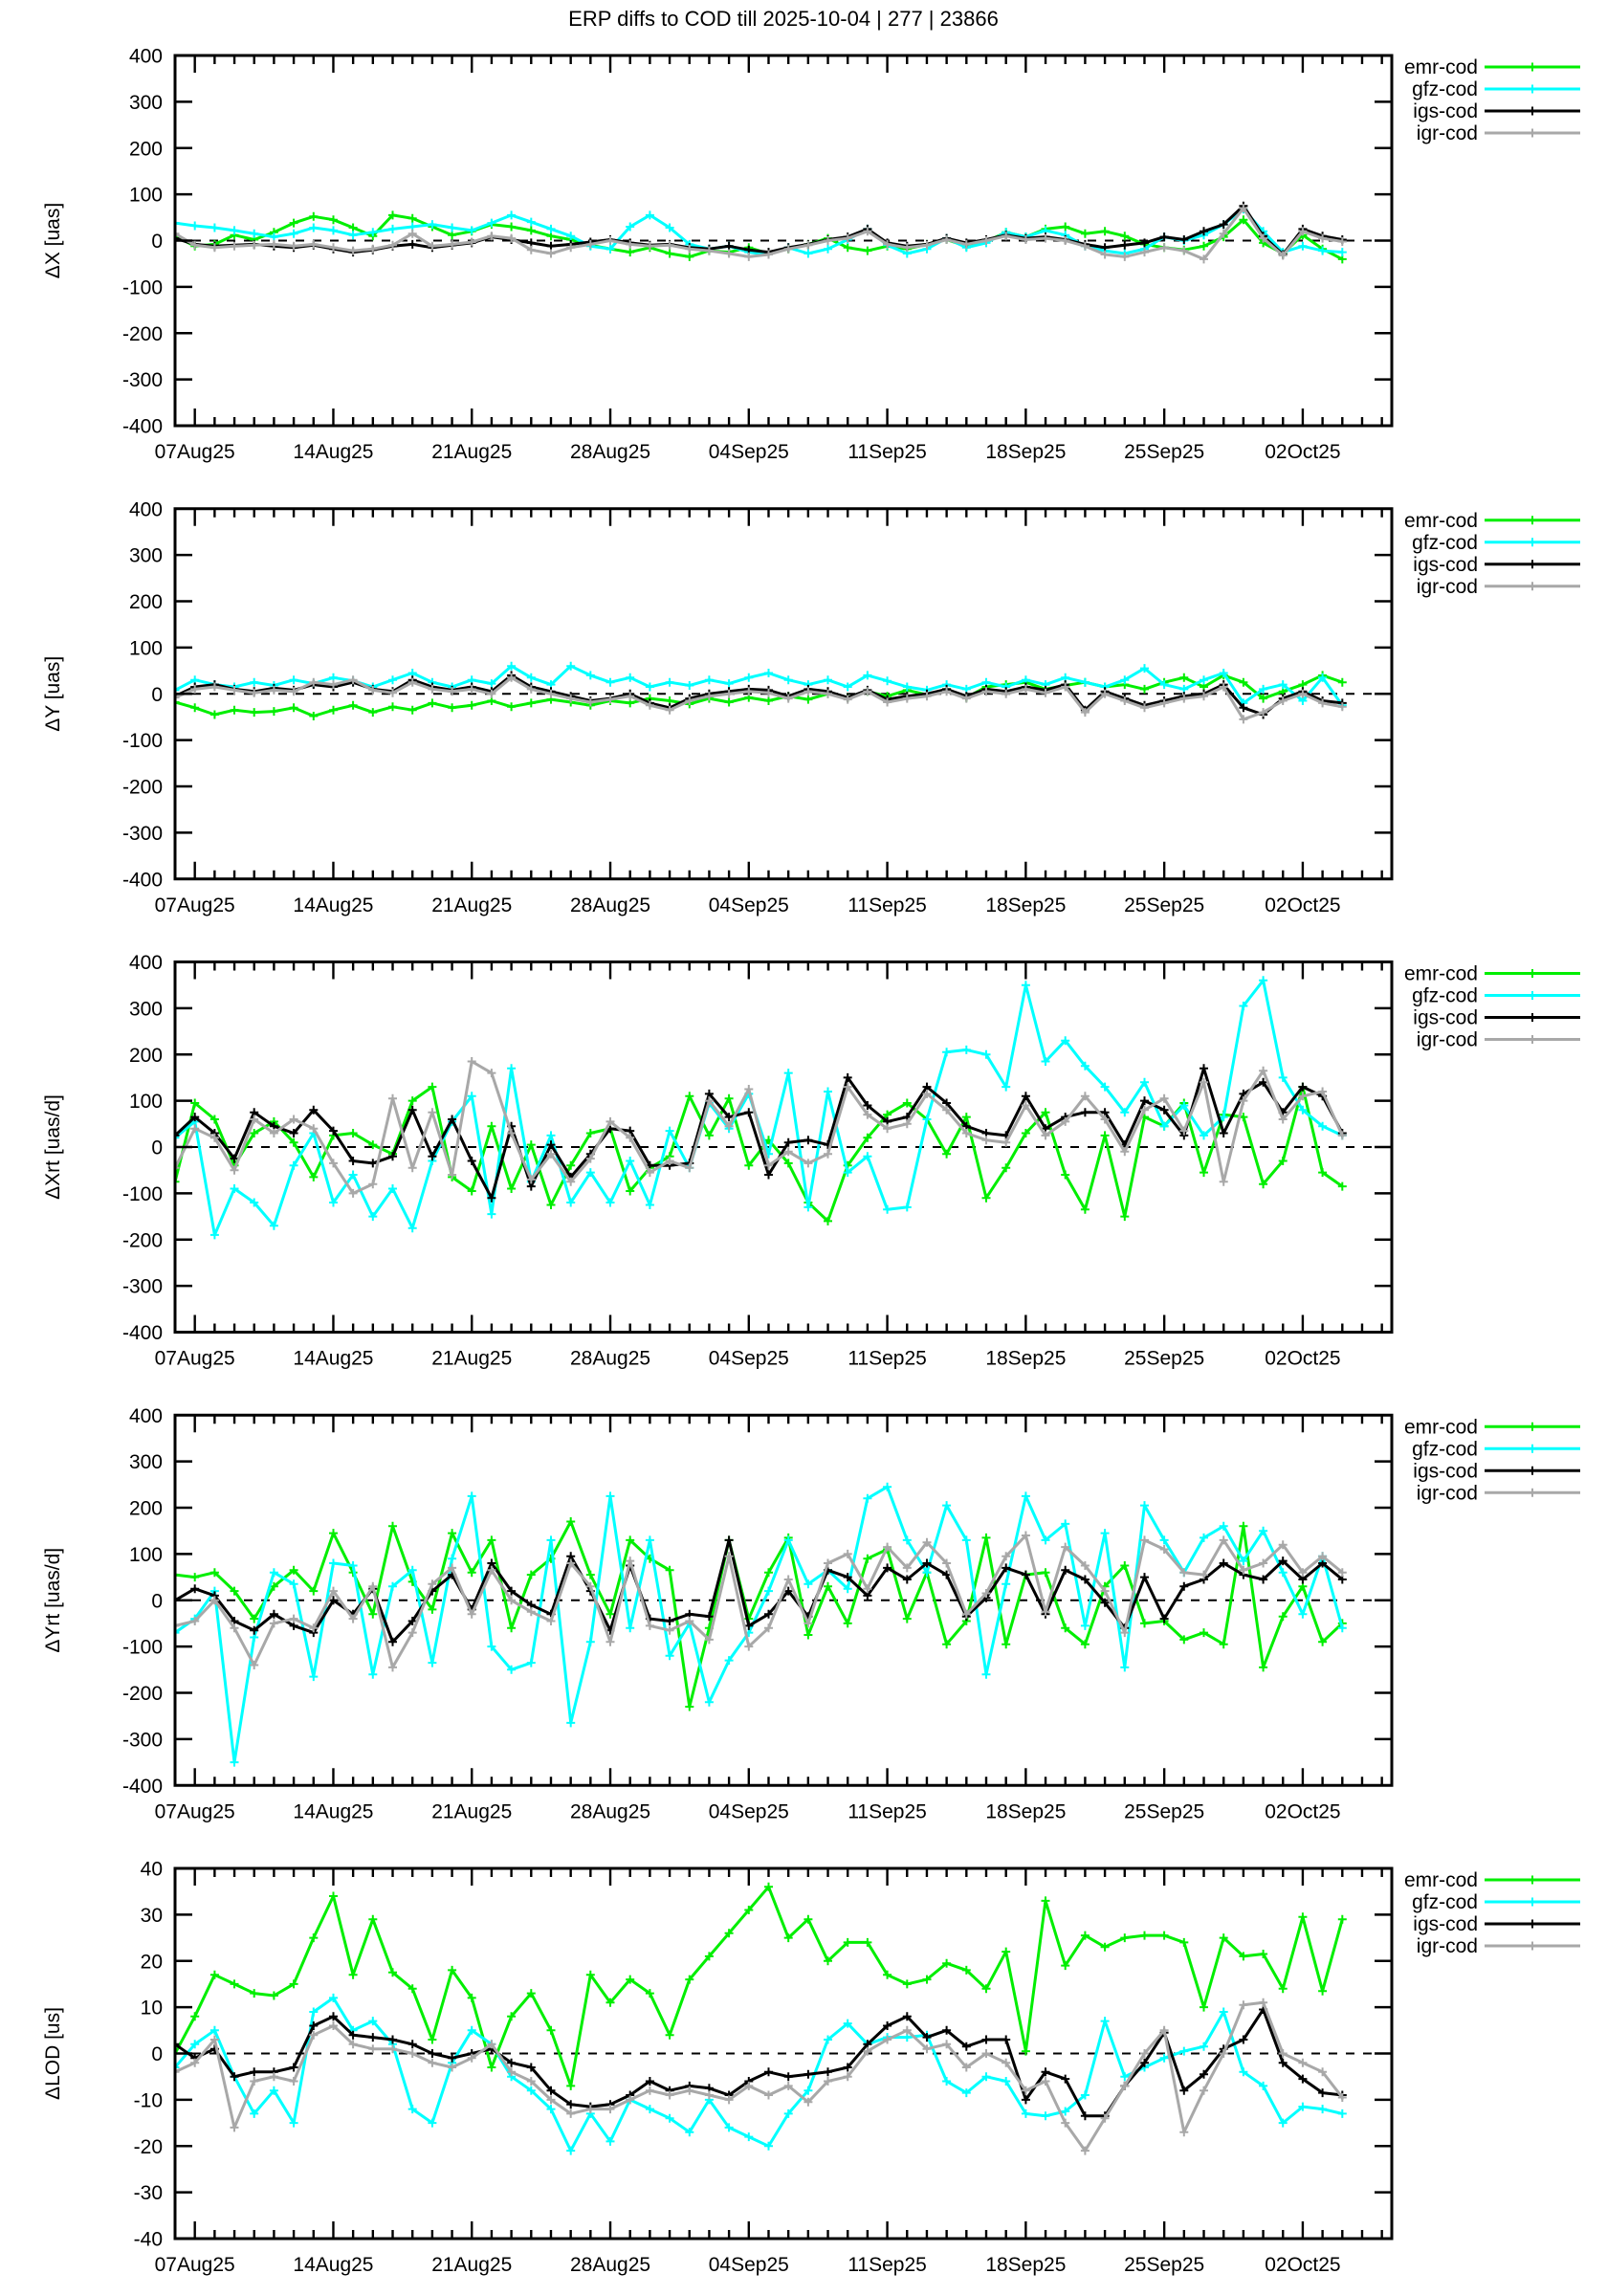  What do you see at coordinates (53, 2053) in the screenshot?
I see `y-axis-label: ΔLOD [us]` at bounding box center [53, 2053].